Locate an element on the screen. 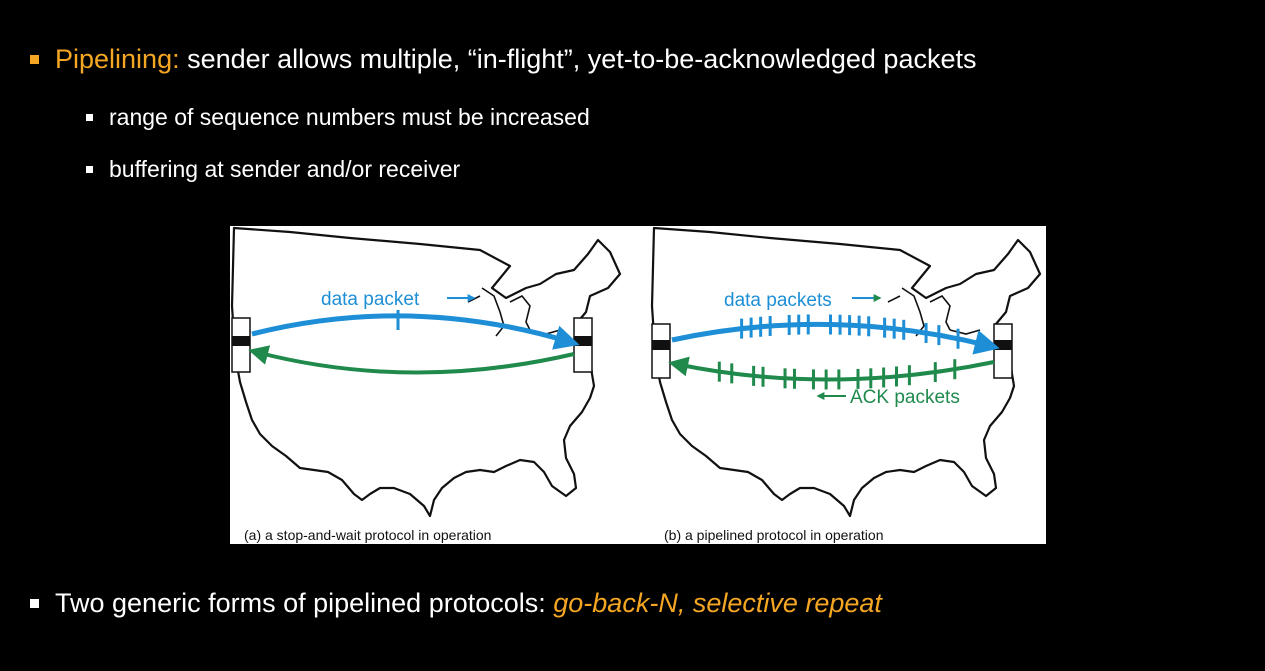  ack-path-arrow-a is located at coordinates (411, 360).